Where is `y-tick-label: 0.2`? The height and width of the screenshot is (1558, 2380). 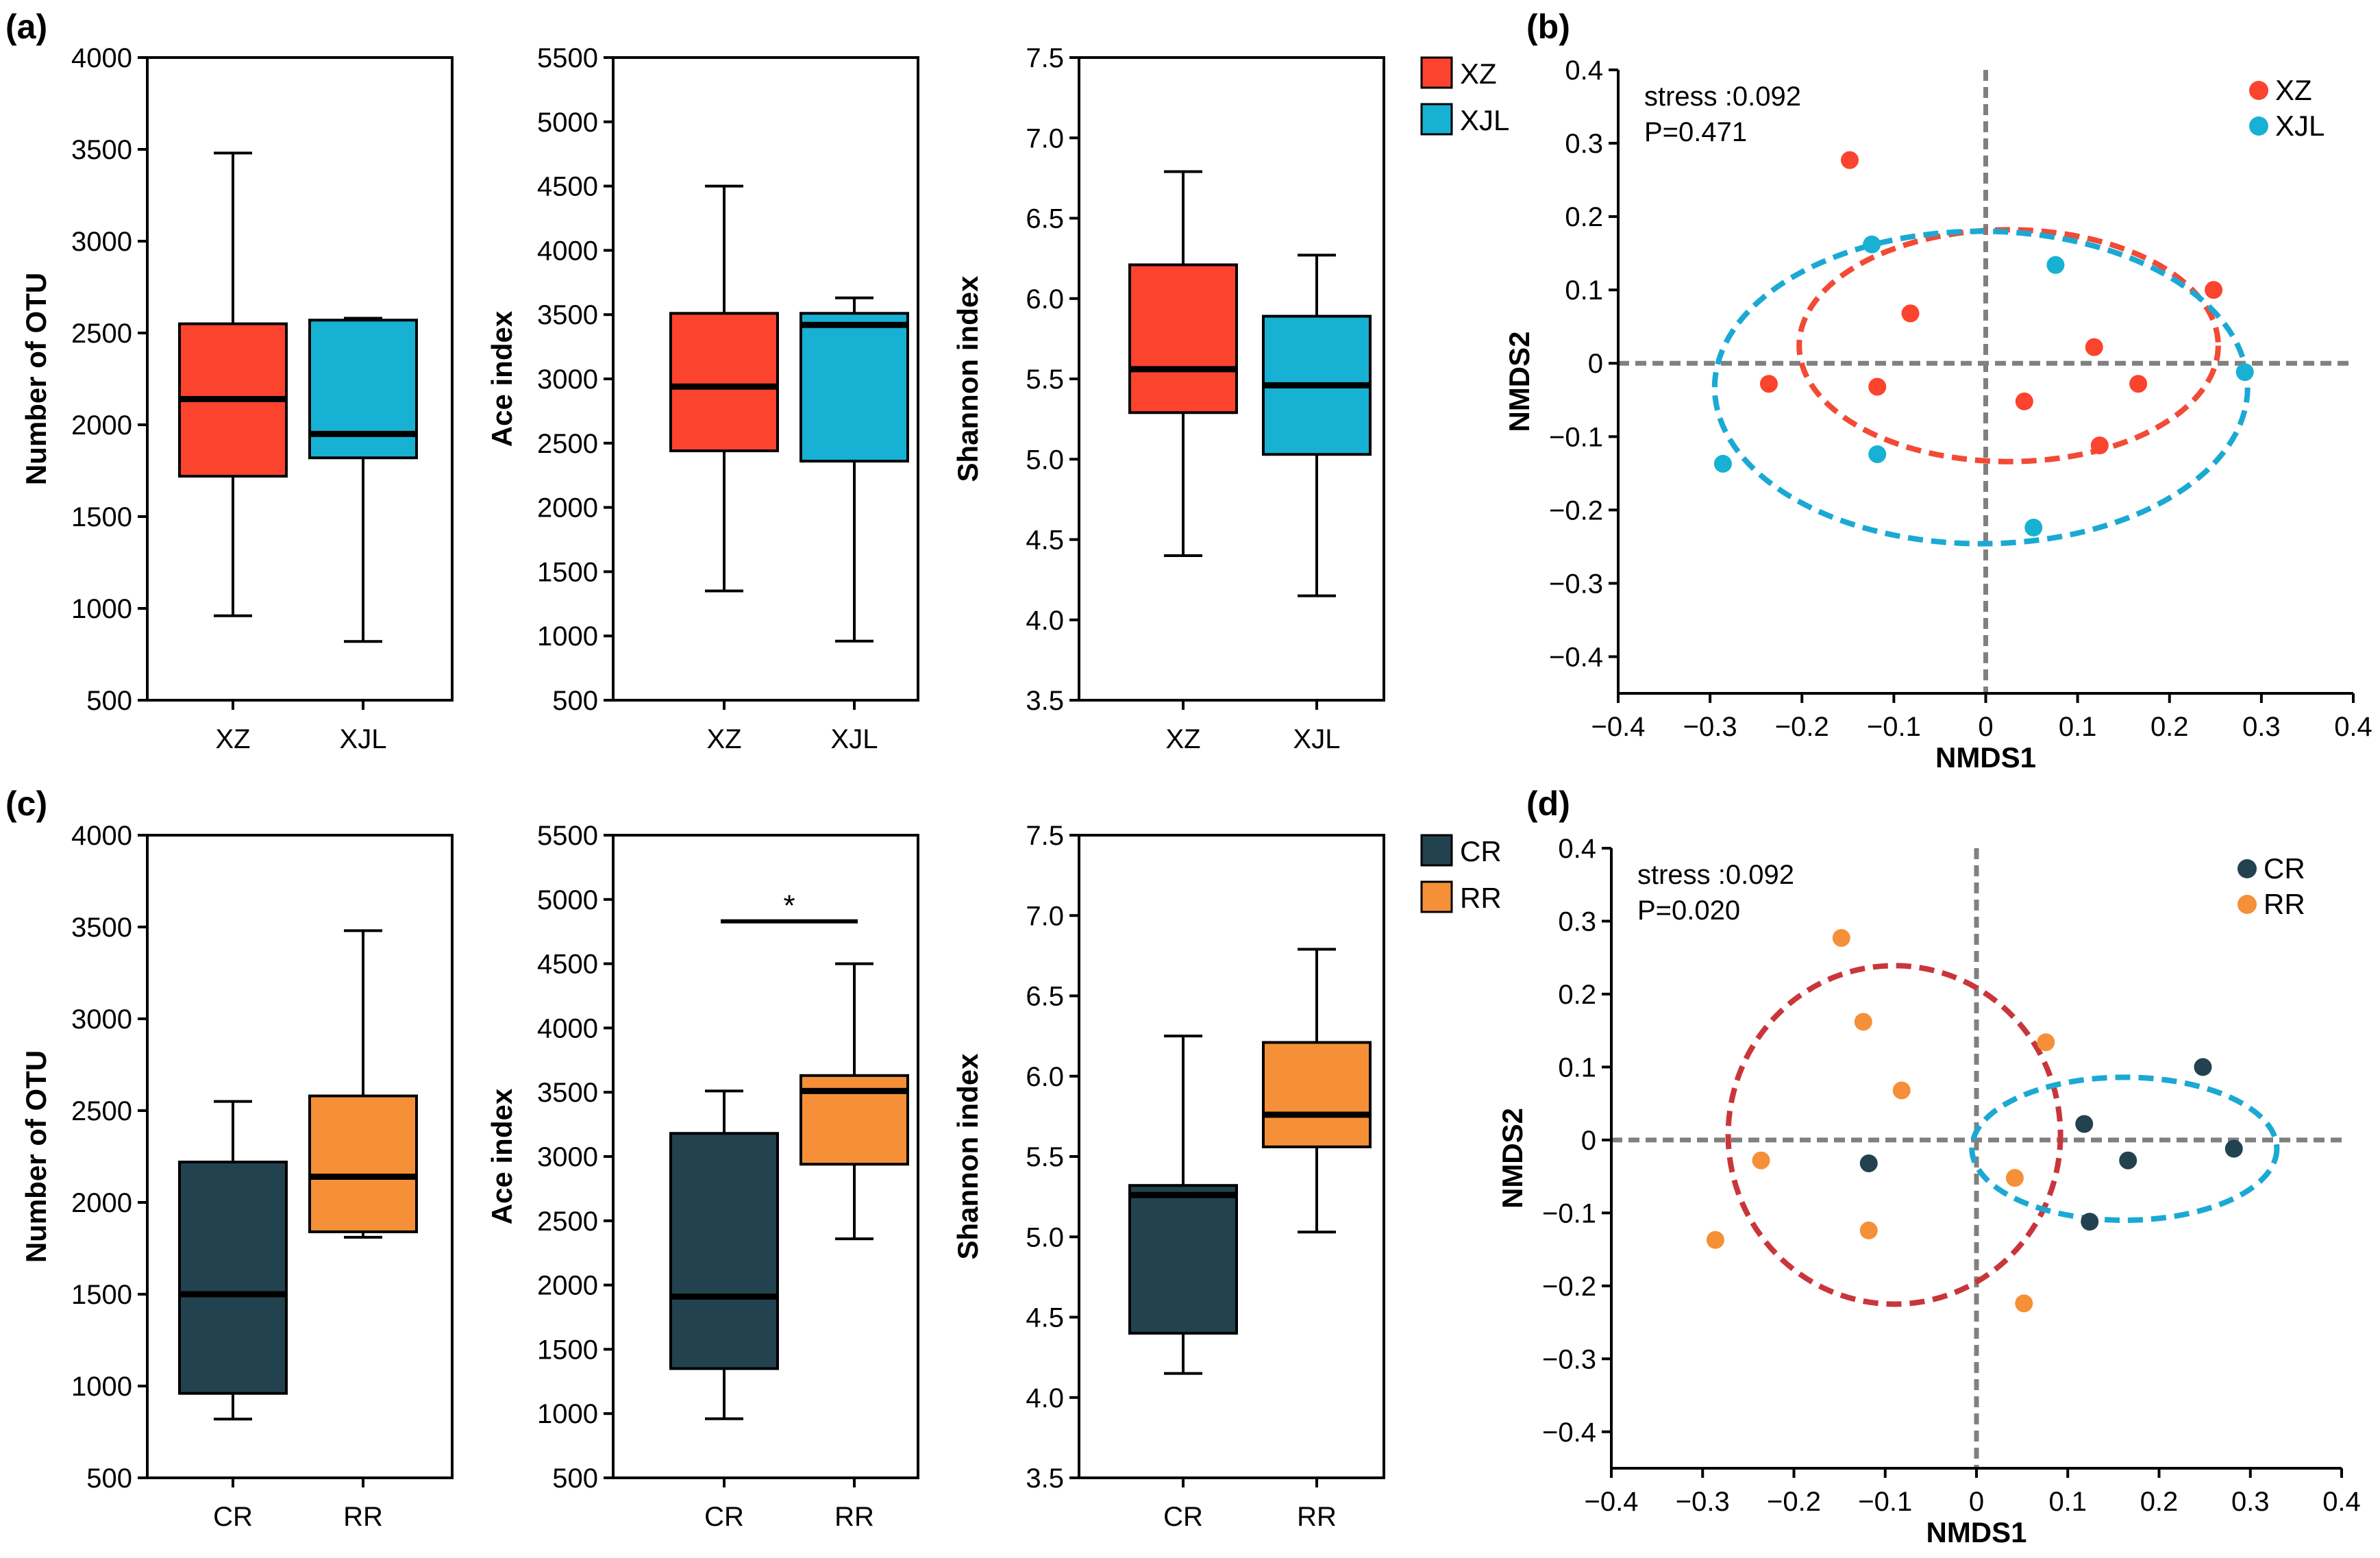 y-tick-label: 0.2 is located at coordinates (1577, 995).